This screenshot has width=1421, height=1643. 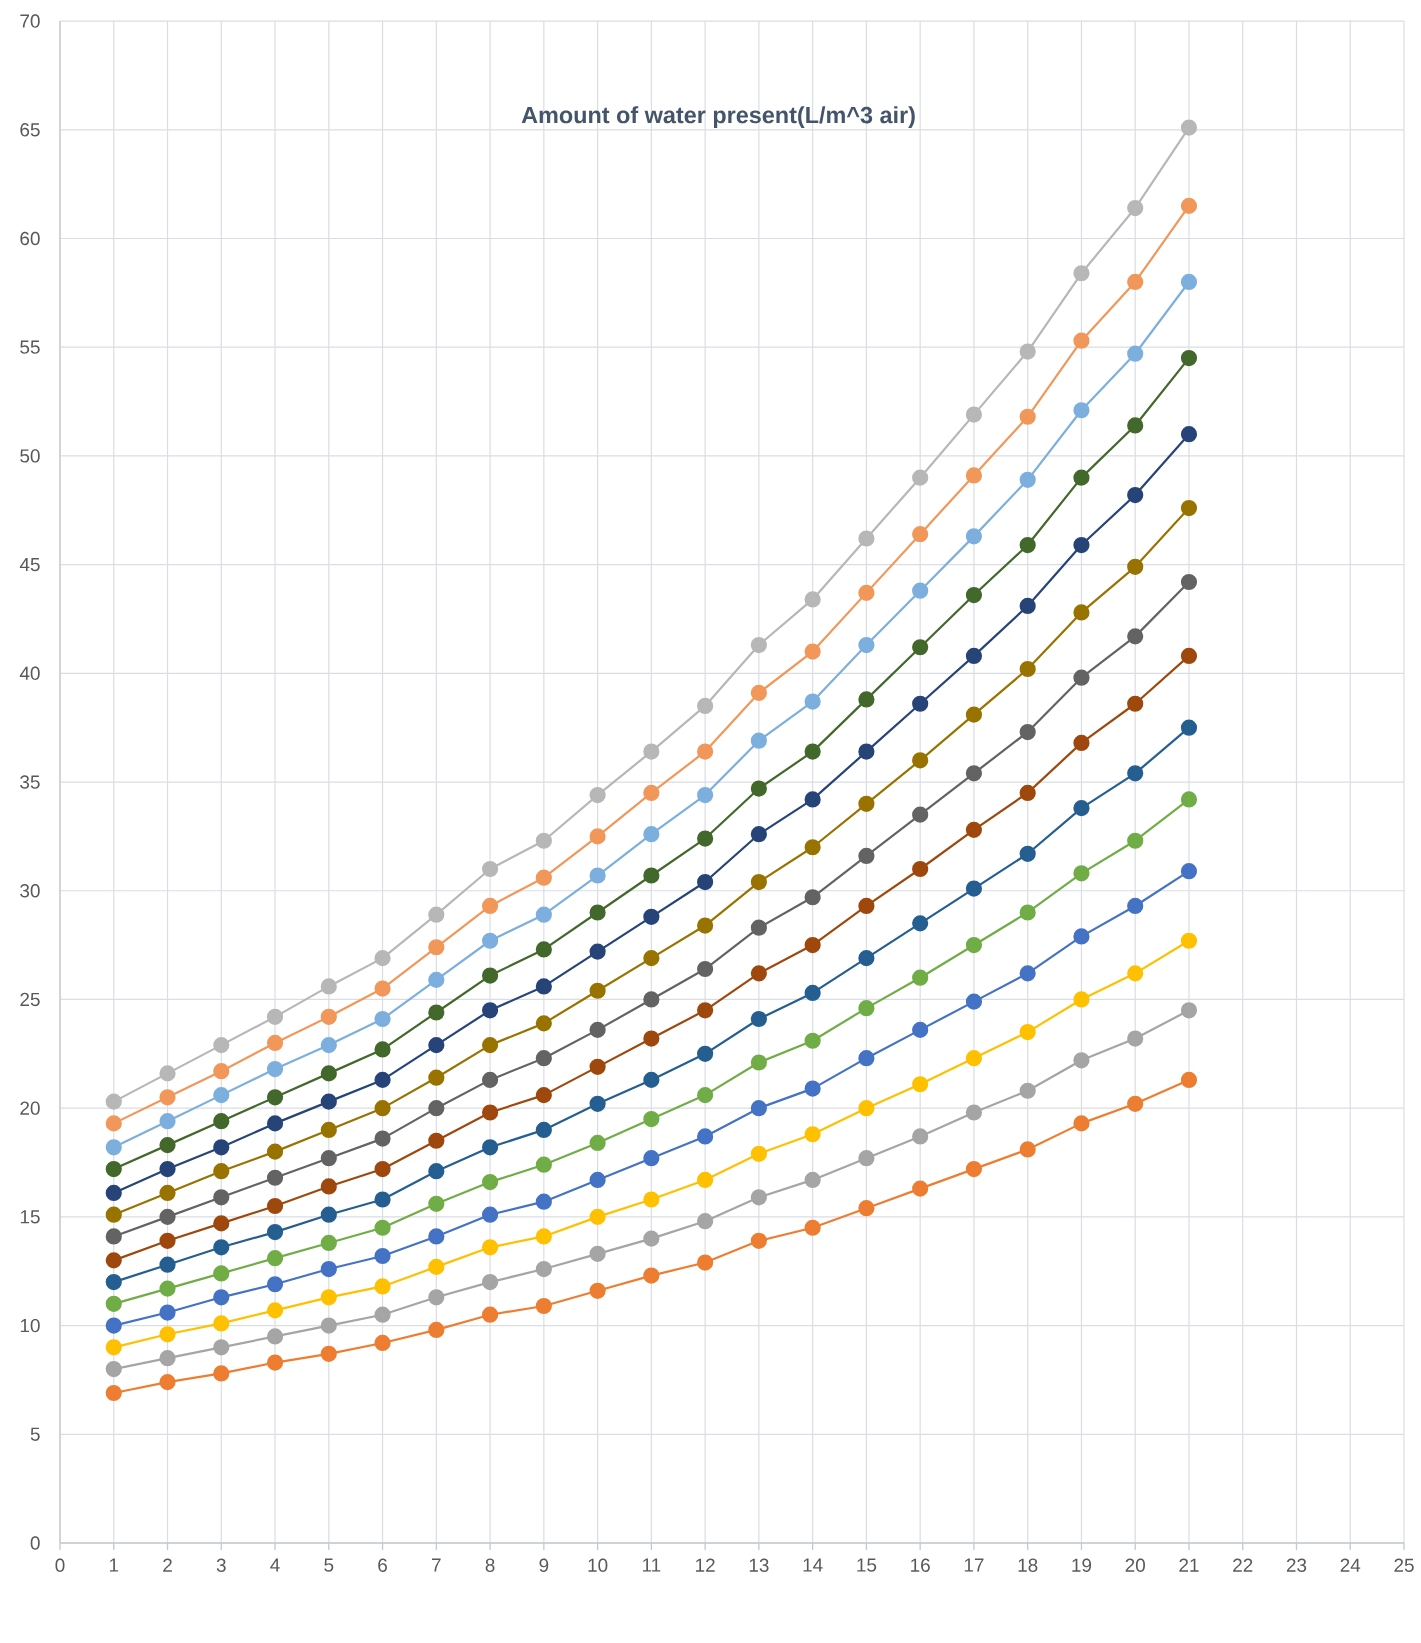 I want to click on x-tick-label: 16, so click(x=920, y=1565).